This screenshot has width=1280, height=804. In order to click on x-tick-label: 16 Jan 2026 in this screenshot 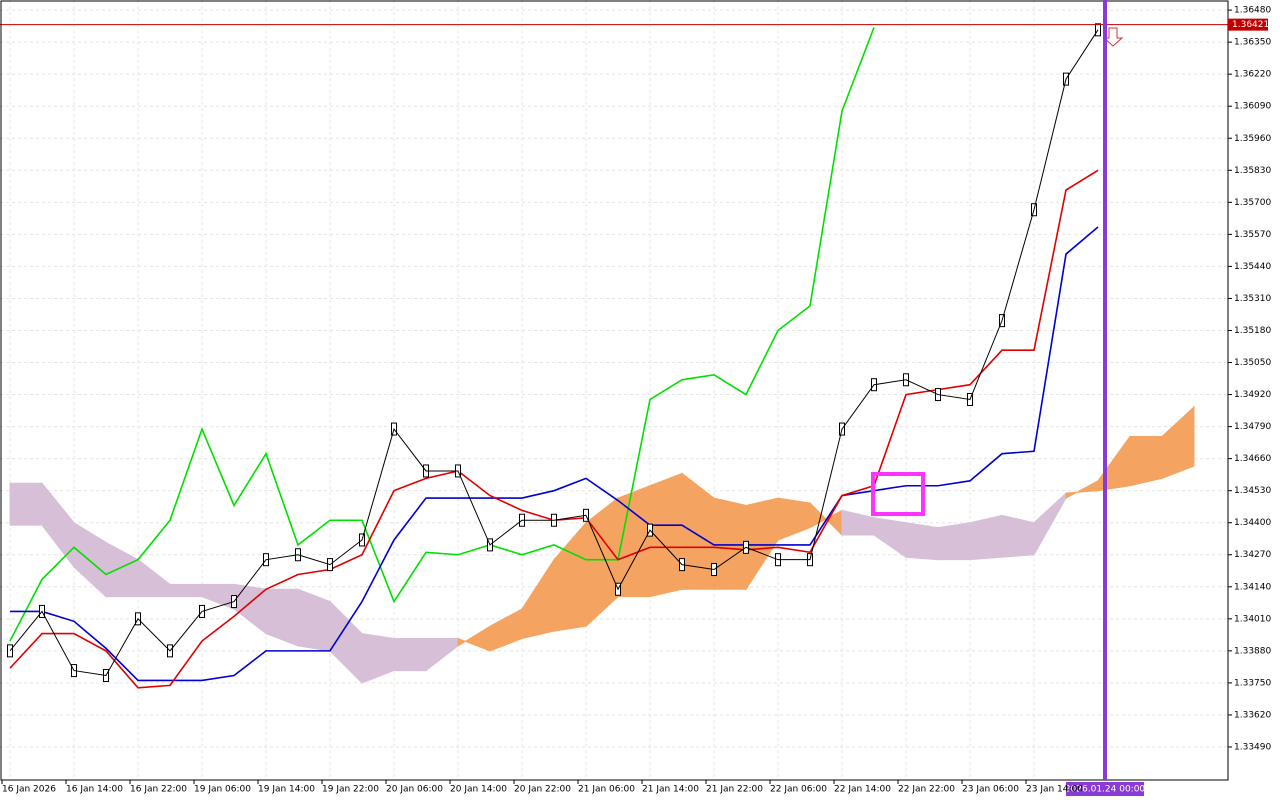, I will do `click(29, 790)`.